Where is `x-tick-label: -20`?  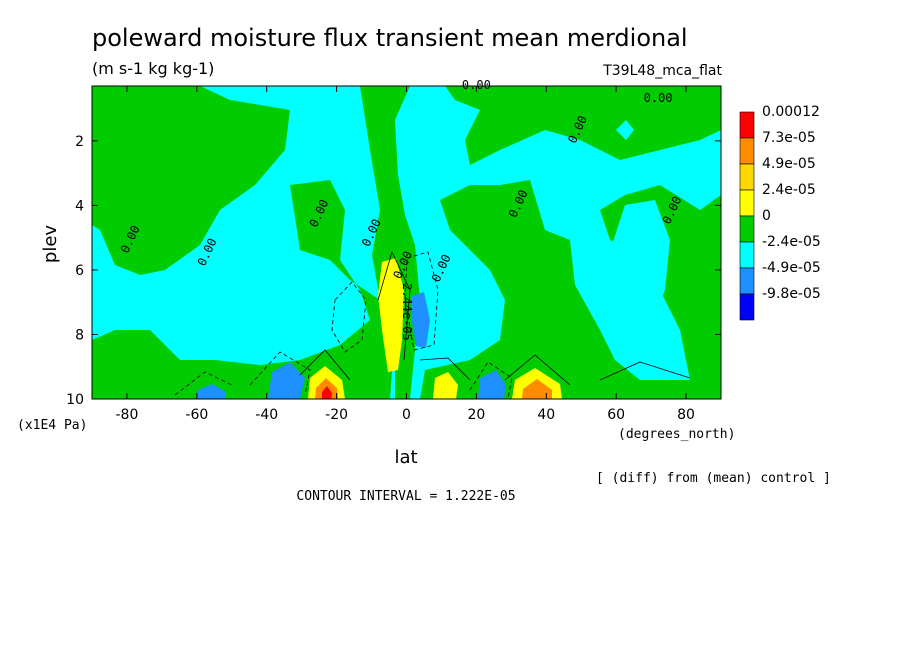
x-tick-label: -20 is located at coordinates (336, 415).